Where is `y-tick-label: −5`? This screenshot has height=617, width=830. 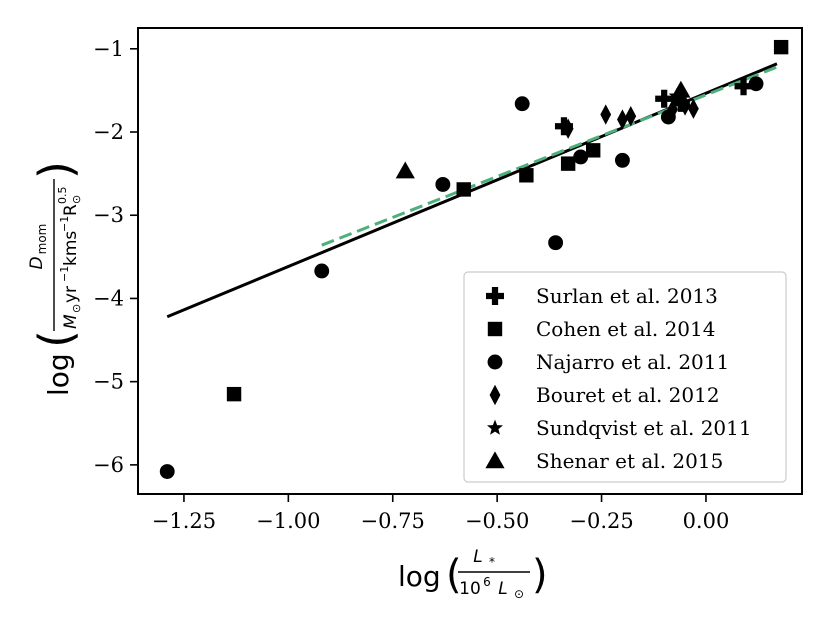
y-tick-label: −5 is located at coordinates (108, 382).